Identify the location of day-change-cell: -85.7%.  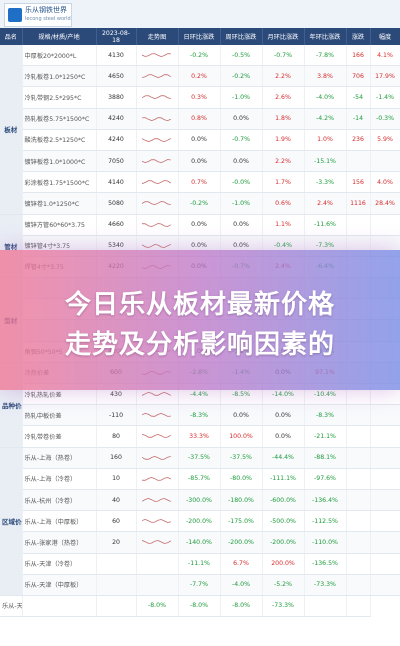
(199, 479).